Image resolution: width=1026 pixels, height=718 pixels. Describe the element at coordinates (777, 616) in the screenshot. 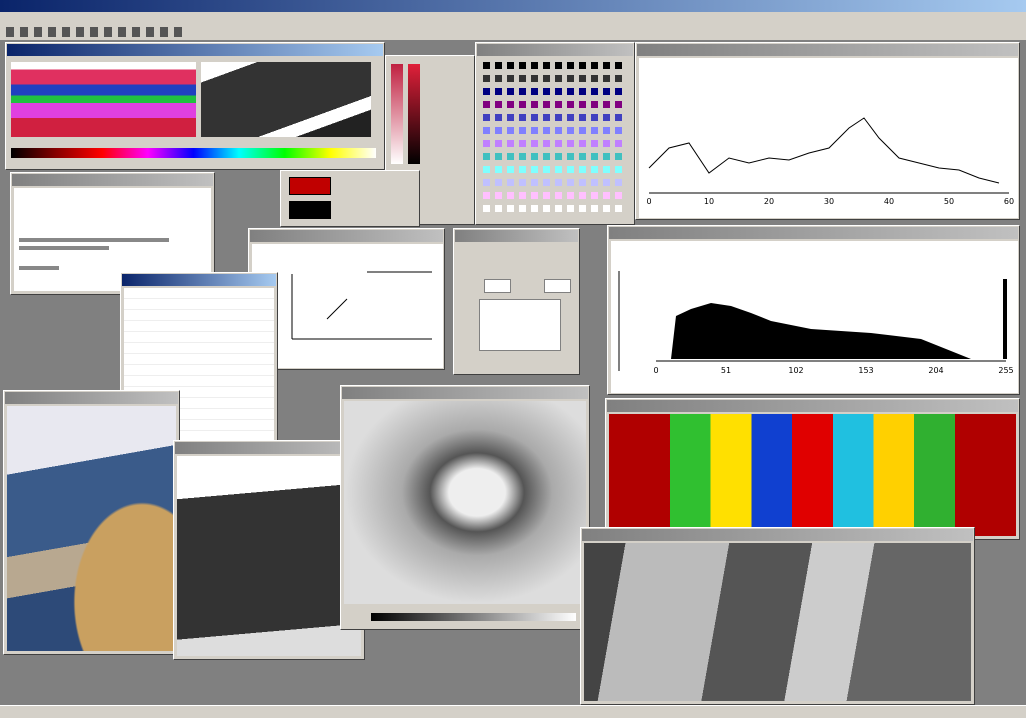

I see `aerial-window` at that location.